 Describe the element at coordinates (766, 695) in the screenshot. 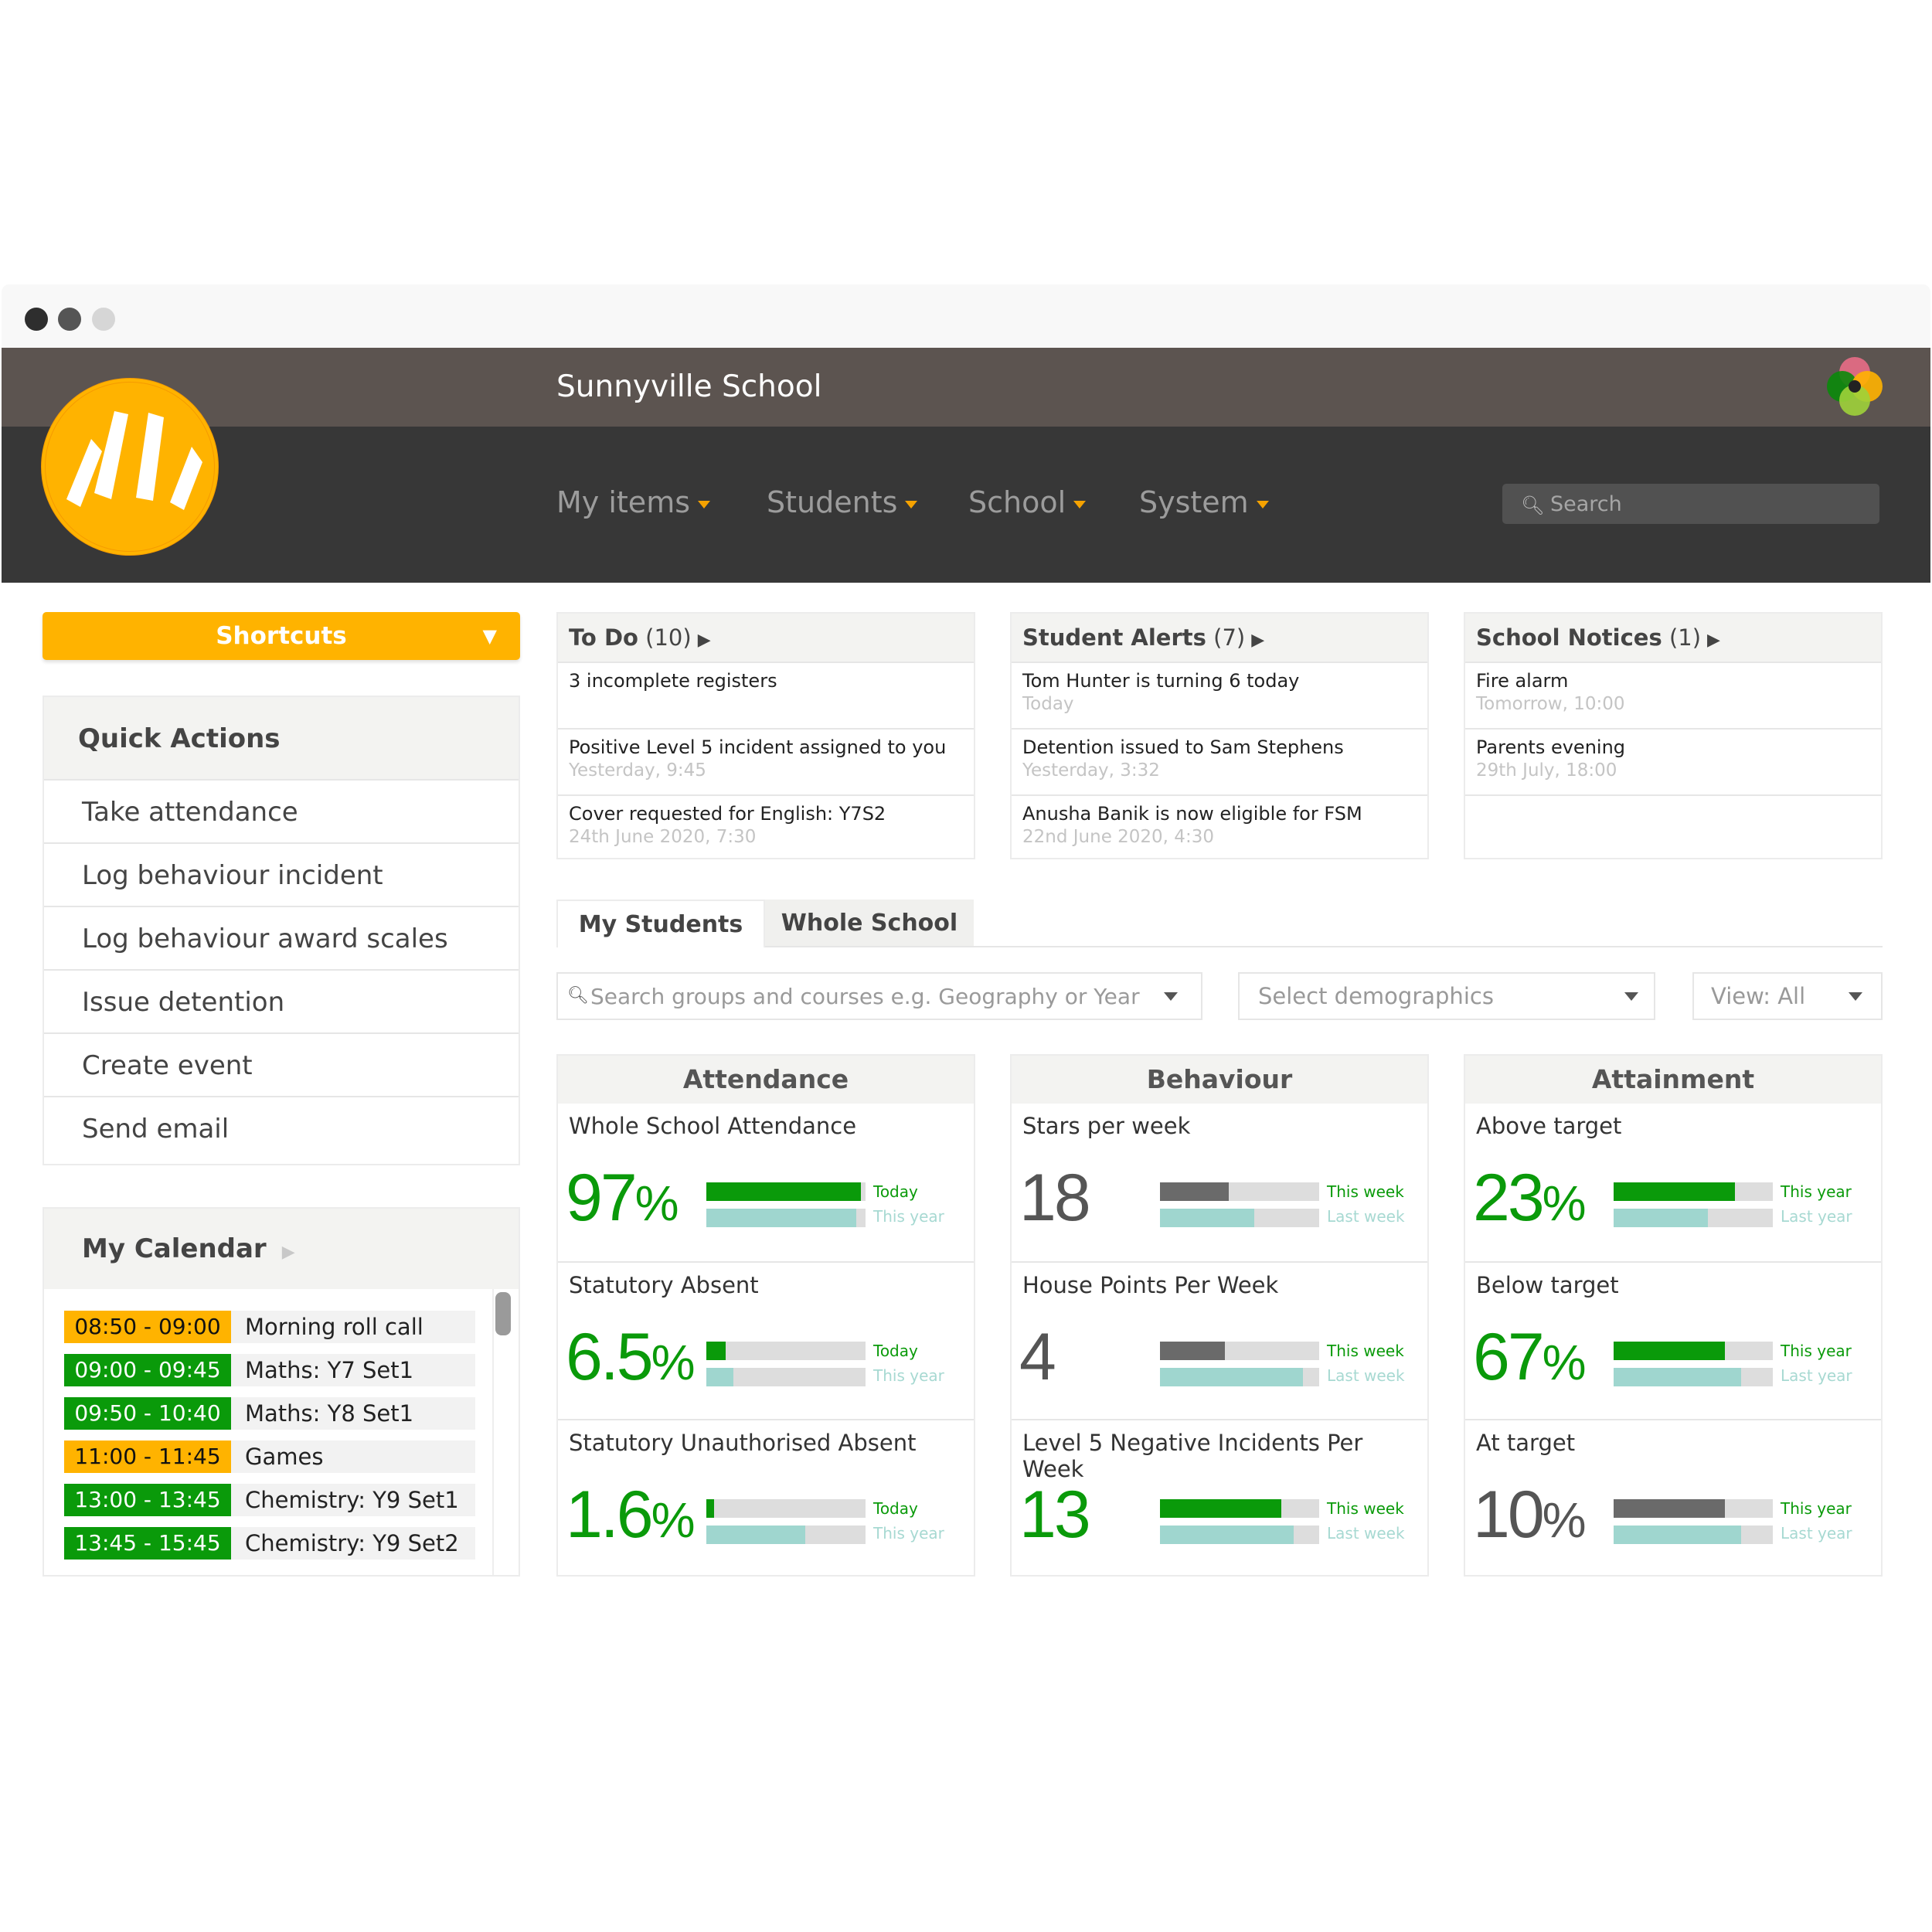

I see `todo-item: 3 incomplete registers` at that location.